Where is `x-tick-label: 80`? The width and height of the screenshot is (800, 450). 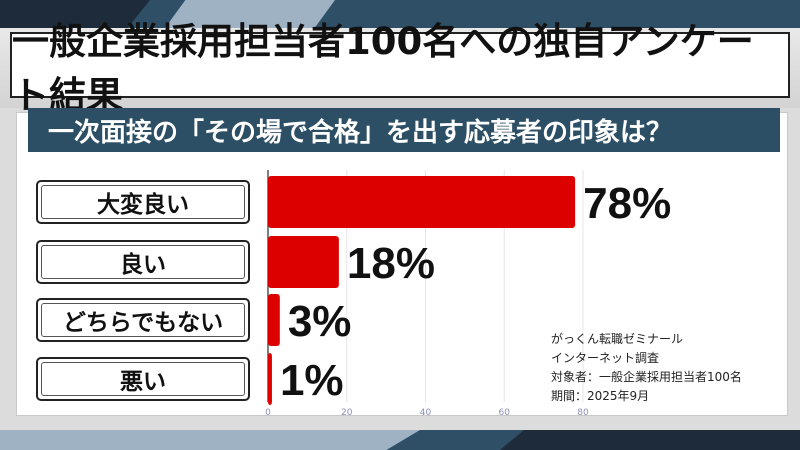
x-tick-label: 80 is located at coordinates (583, 413).